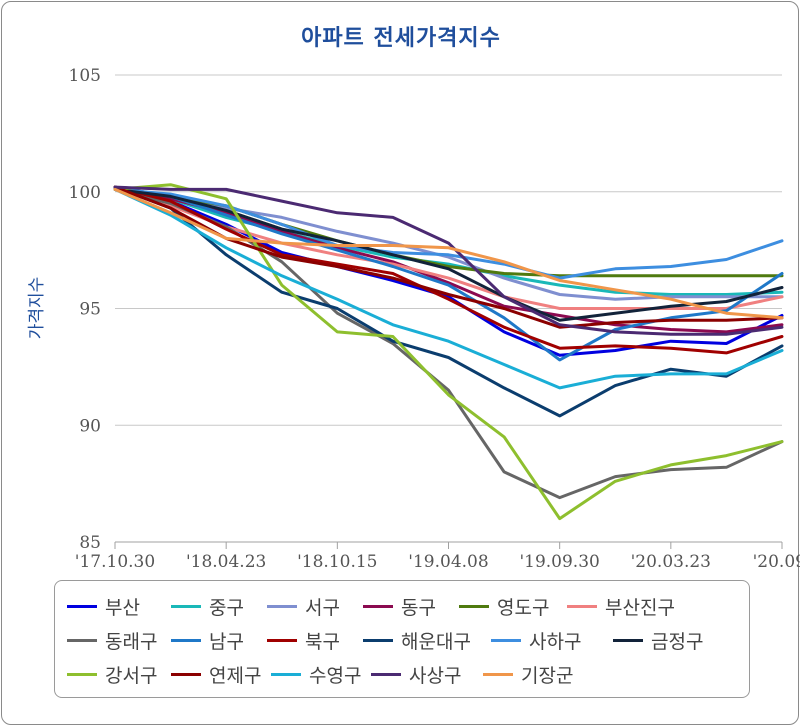 The width and height of the screenshot is (800, 727). Describe the element at coordinates (115, 562) in the screenshot. I see `x-tick-label: '17.10.30` at that location.